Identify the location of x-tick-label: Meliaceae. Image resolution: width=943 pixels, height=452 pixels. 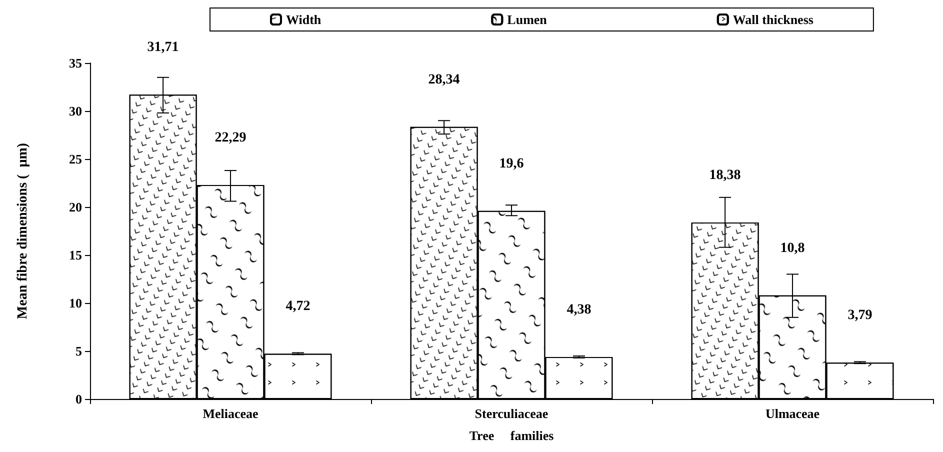
(230, 413).